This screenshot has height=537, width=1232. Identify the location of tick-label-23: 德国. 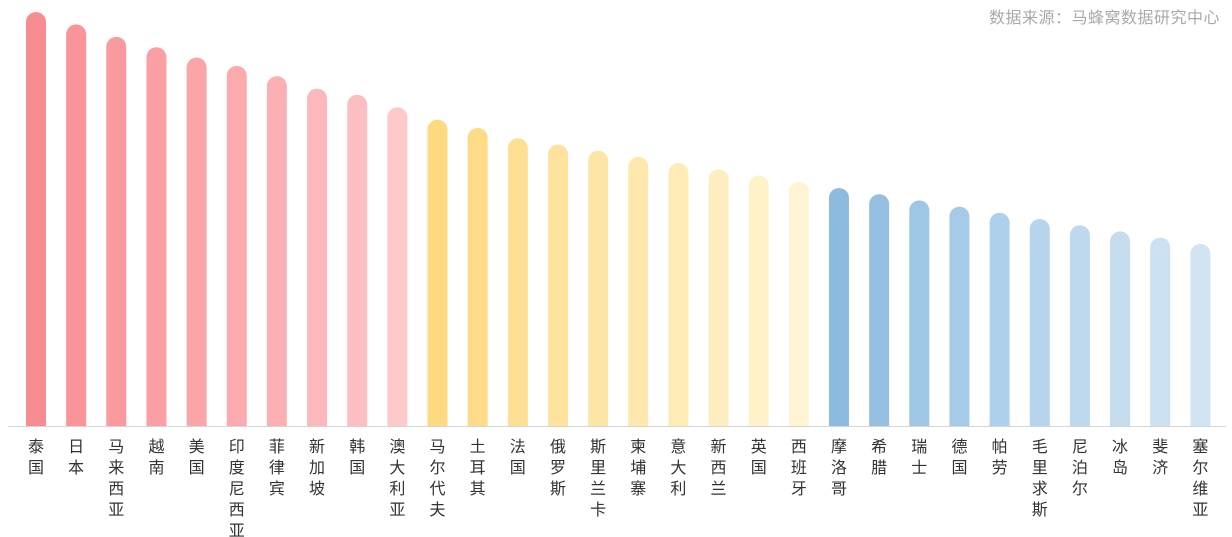
(959, 457).